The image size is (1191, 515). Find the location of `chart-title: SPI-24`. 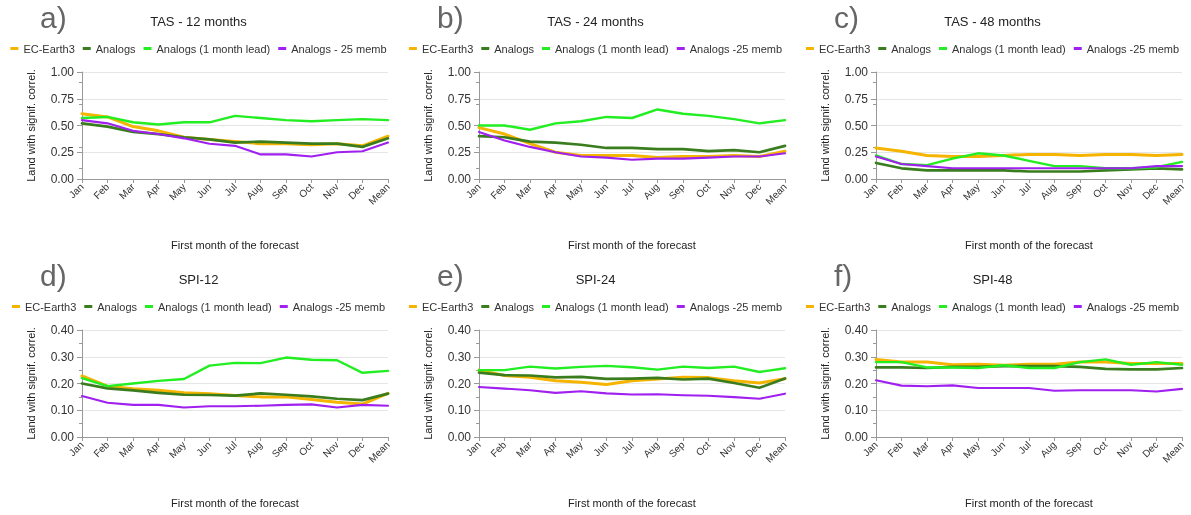

chart-title: SPI-24 is located at coordinates (595, 279).